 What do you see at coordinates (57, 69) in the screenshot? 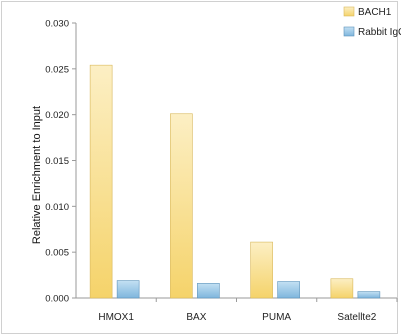
I see `y-tick-label: 0.025` at bounding box center [57, 69].